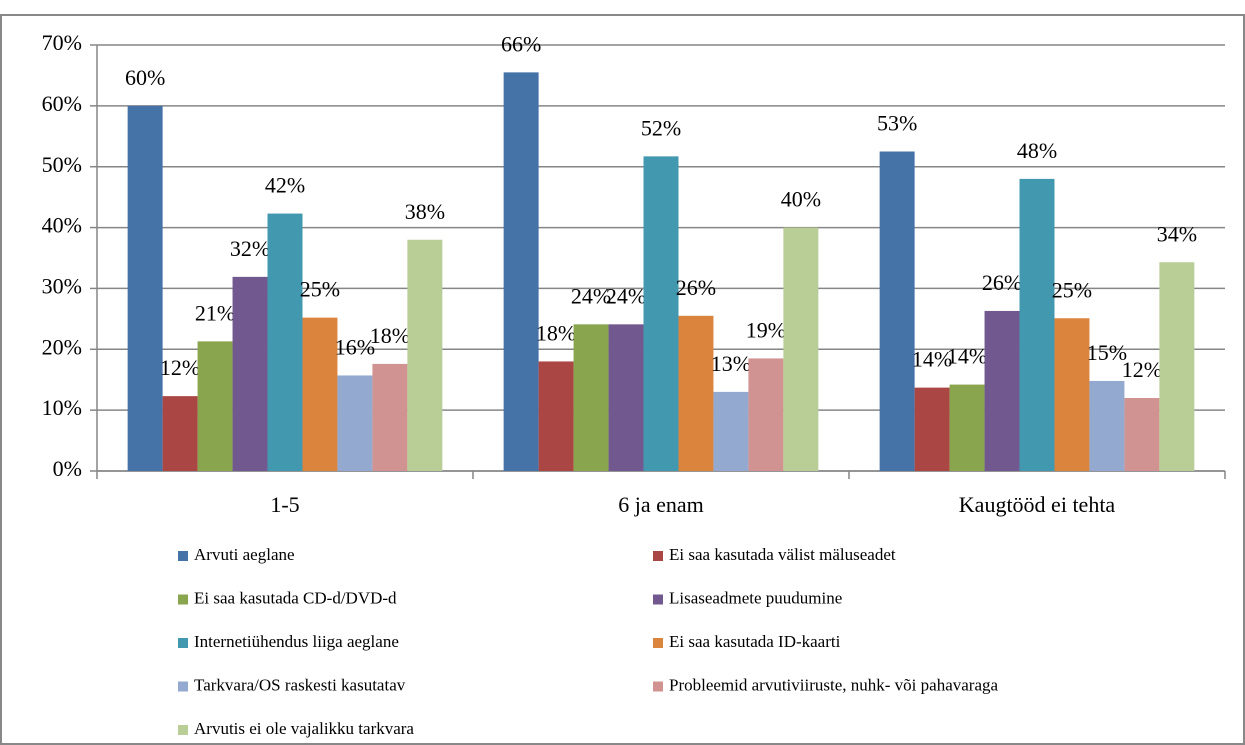  I want to click on legend-label: Ei saa kasutada välist mäluseadet, so click(782, 554).